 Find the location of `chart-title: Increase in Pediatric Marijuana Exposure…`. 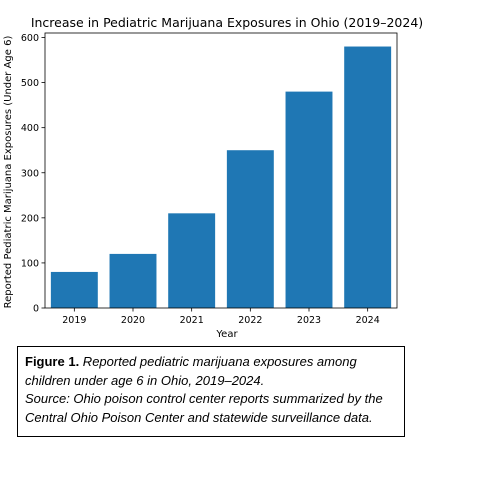

chart-title: Increase in Pediatric Marijuana Exposure… is located at coordinates (227, 22).